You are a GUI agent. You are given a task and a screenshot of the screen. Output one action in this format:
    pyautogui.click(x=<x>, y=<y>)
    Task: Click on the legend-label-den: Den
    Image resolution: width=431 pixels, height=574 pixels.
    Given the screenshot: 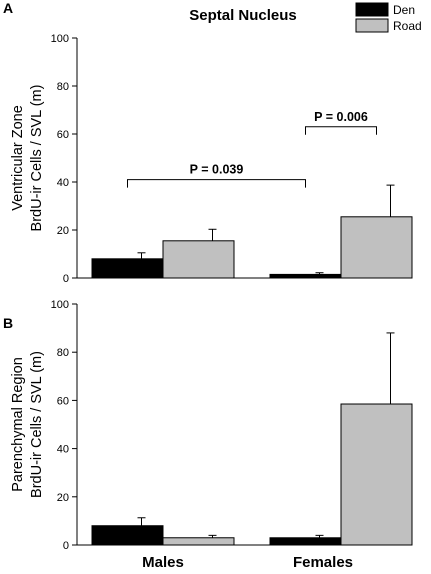 What is the action you would take?
    pyautogui.click(x=404, y=10)
    